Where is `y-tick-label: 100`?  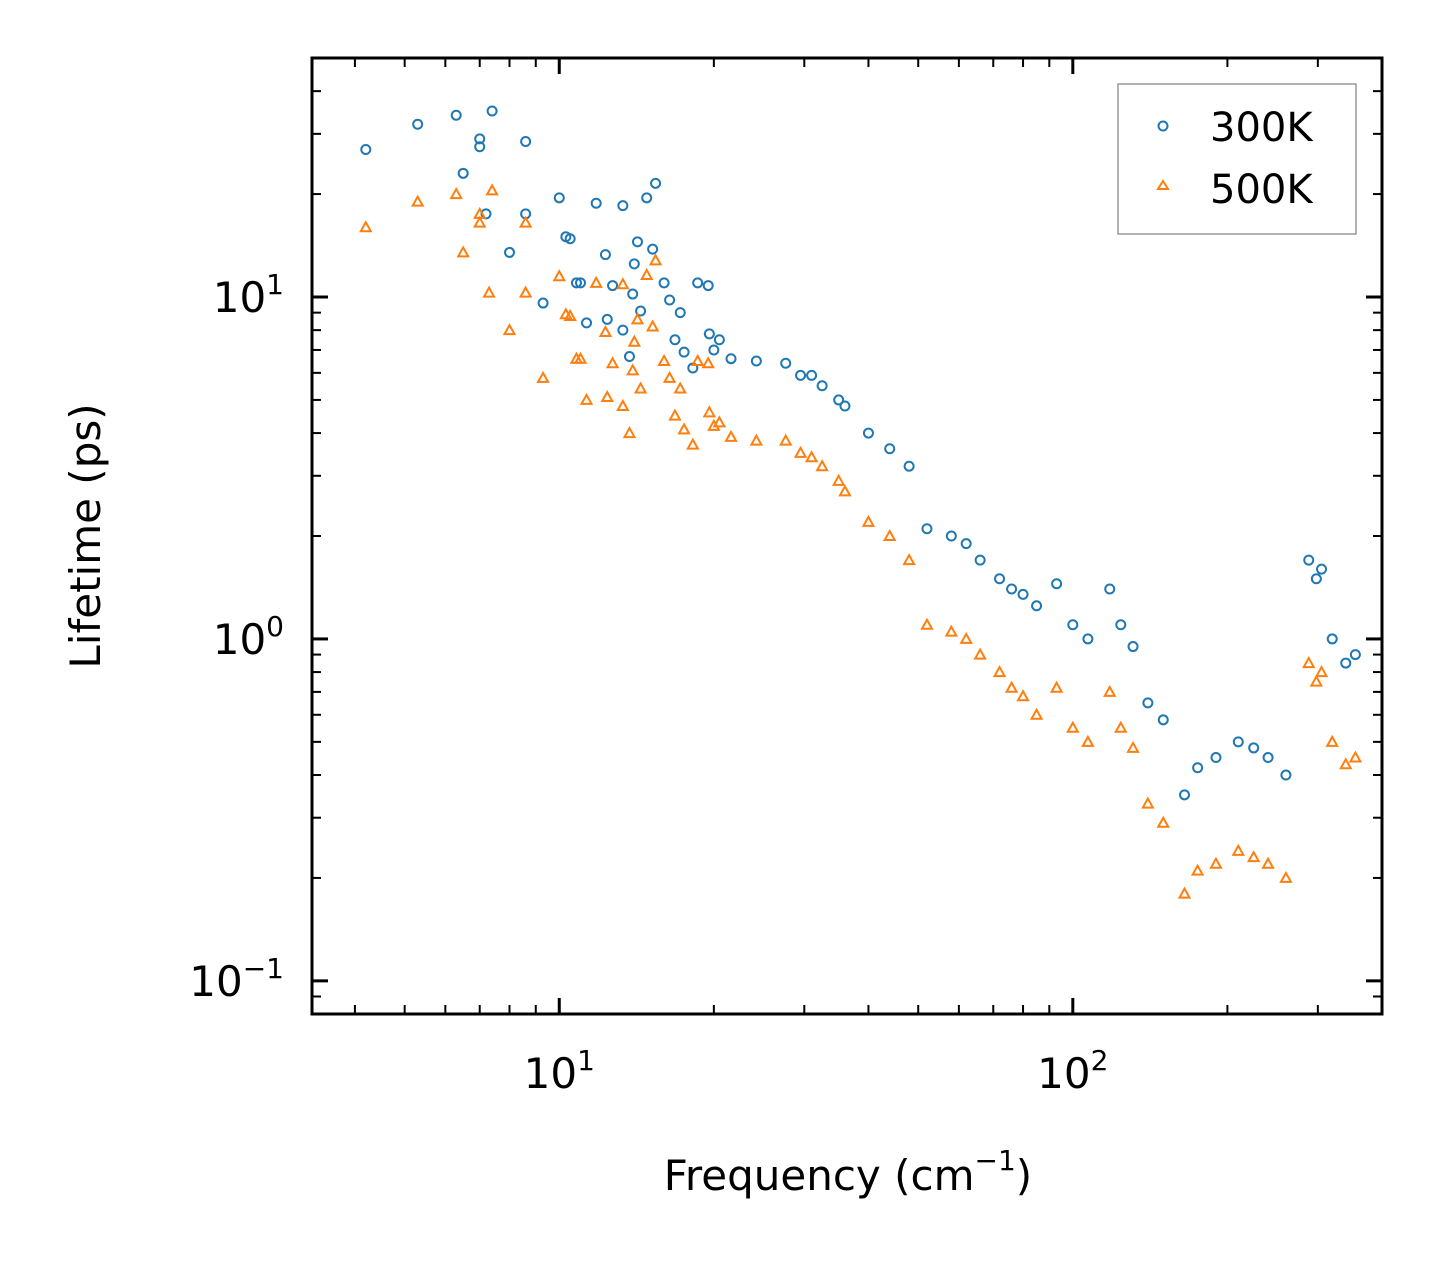
y-tick-label: 100 is located at coordinates (248, 637).